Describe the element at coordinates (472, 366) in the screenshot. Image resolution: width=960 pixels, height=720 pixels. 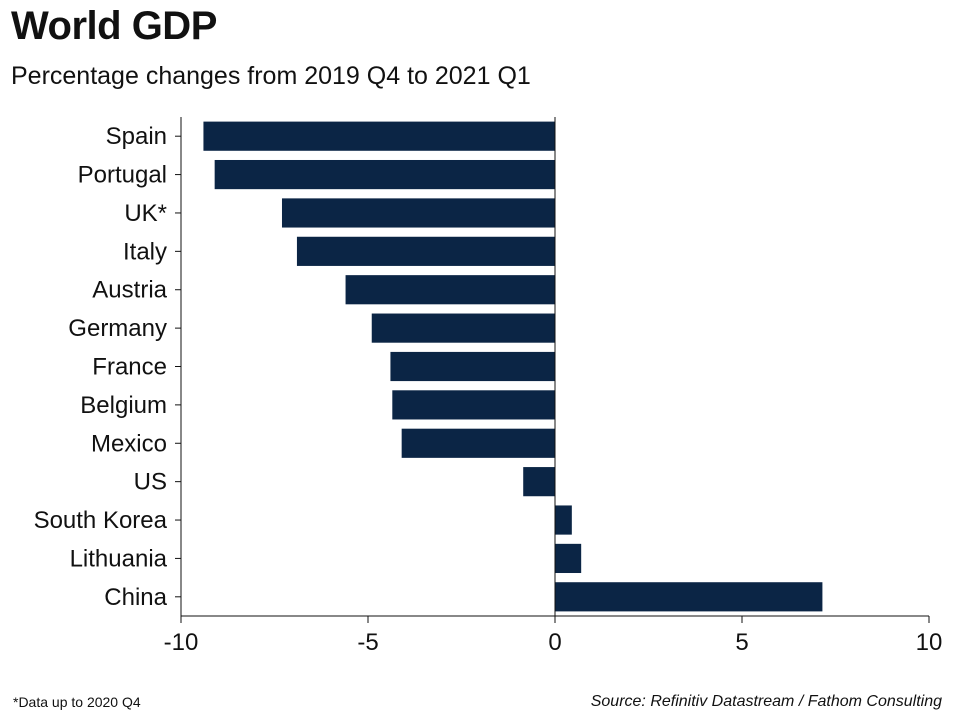
I see `bar-france` at that location.